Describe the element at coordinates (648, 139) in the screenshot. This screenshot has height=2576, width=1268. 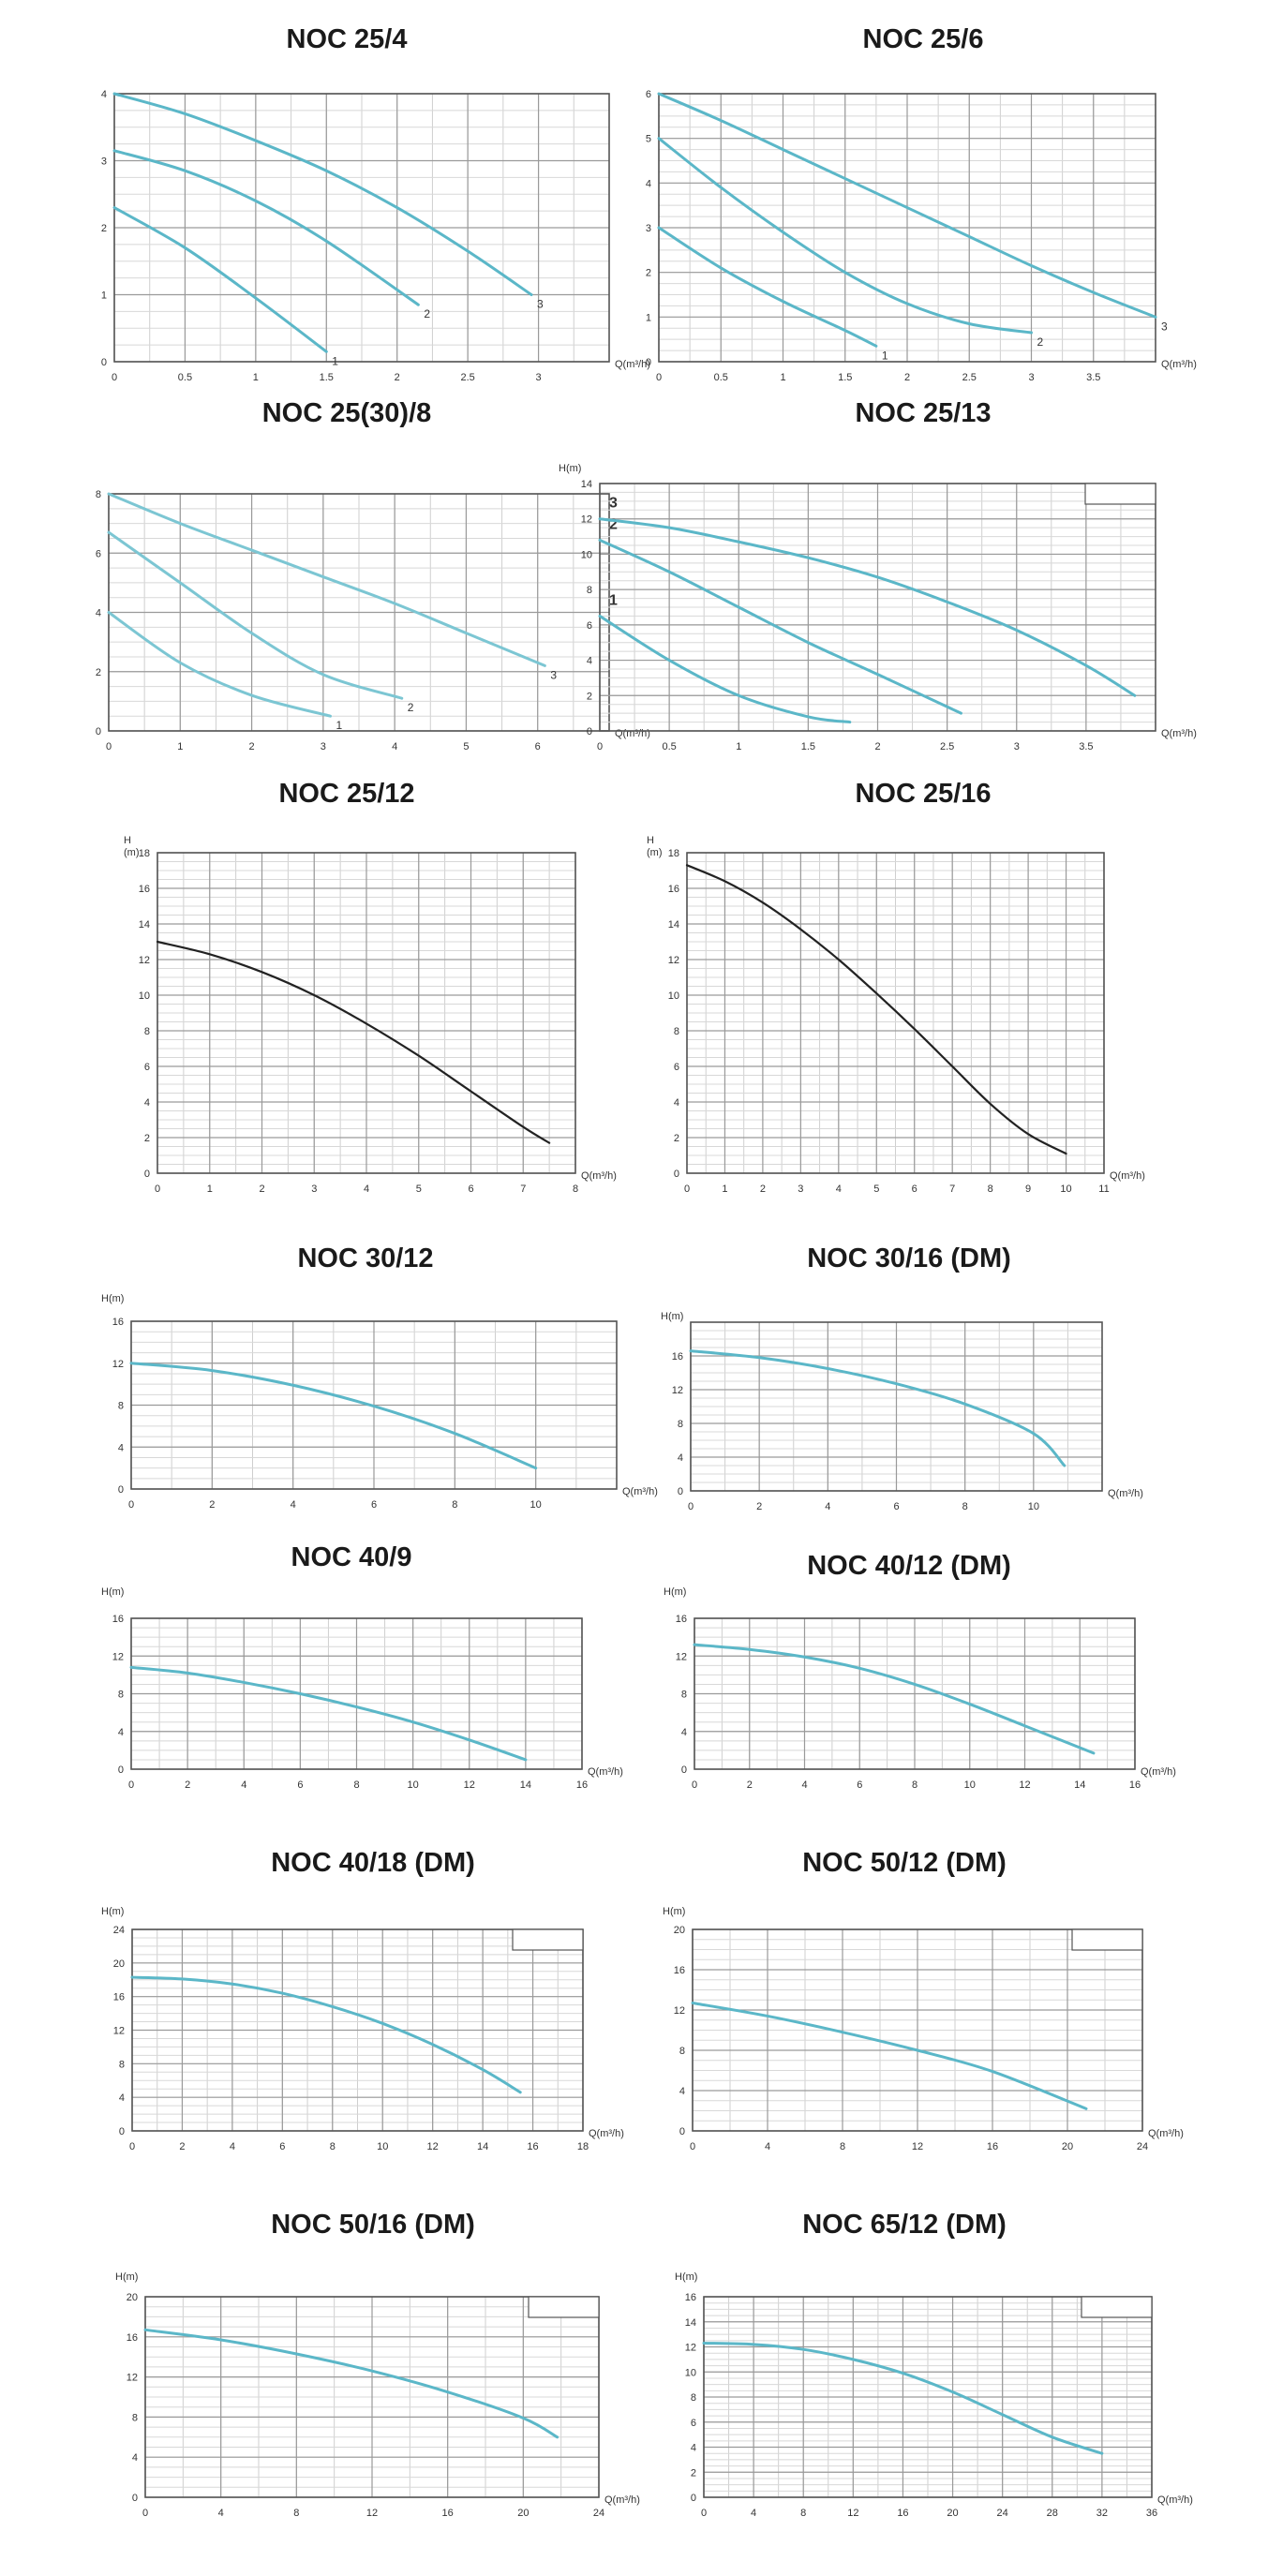
I see `y-tick-label: 5` at that location.